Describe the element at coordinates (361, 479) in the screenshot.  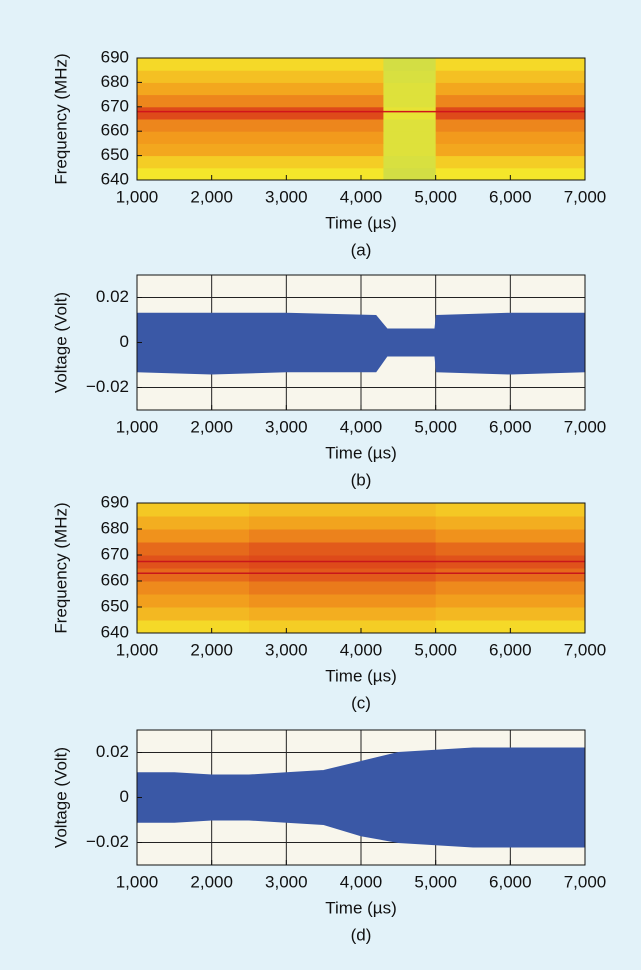
I see `caption: (b)` at that location.